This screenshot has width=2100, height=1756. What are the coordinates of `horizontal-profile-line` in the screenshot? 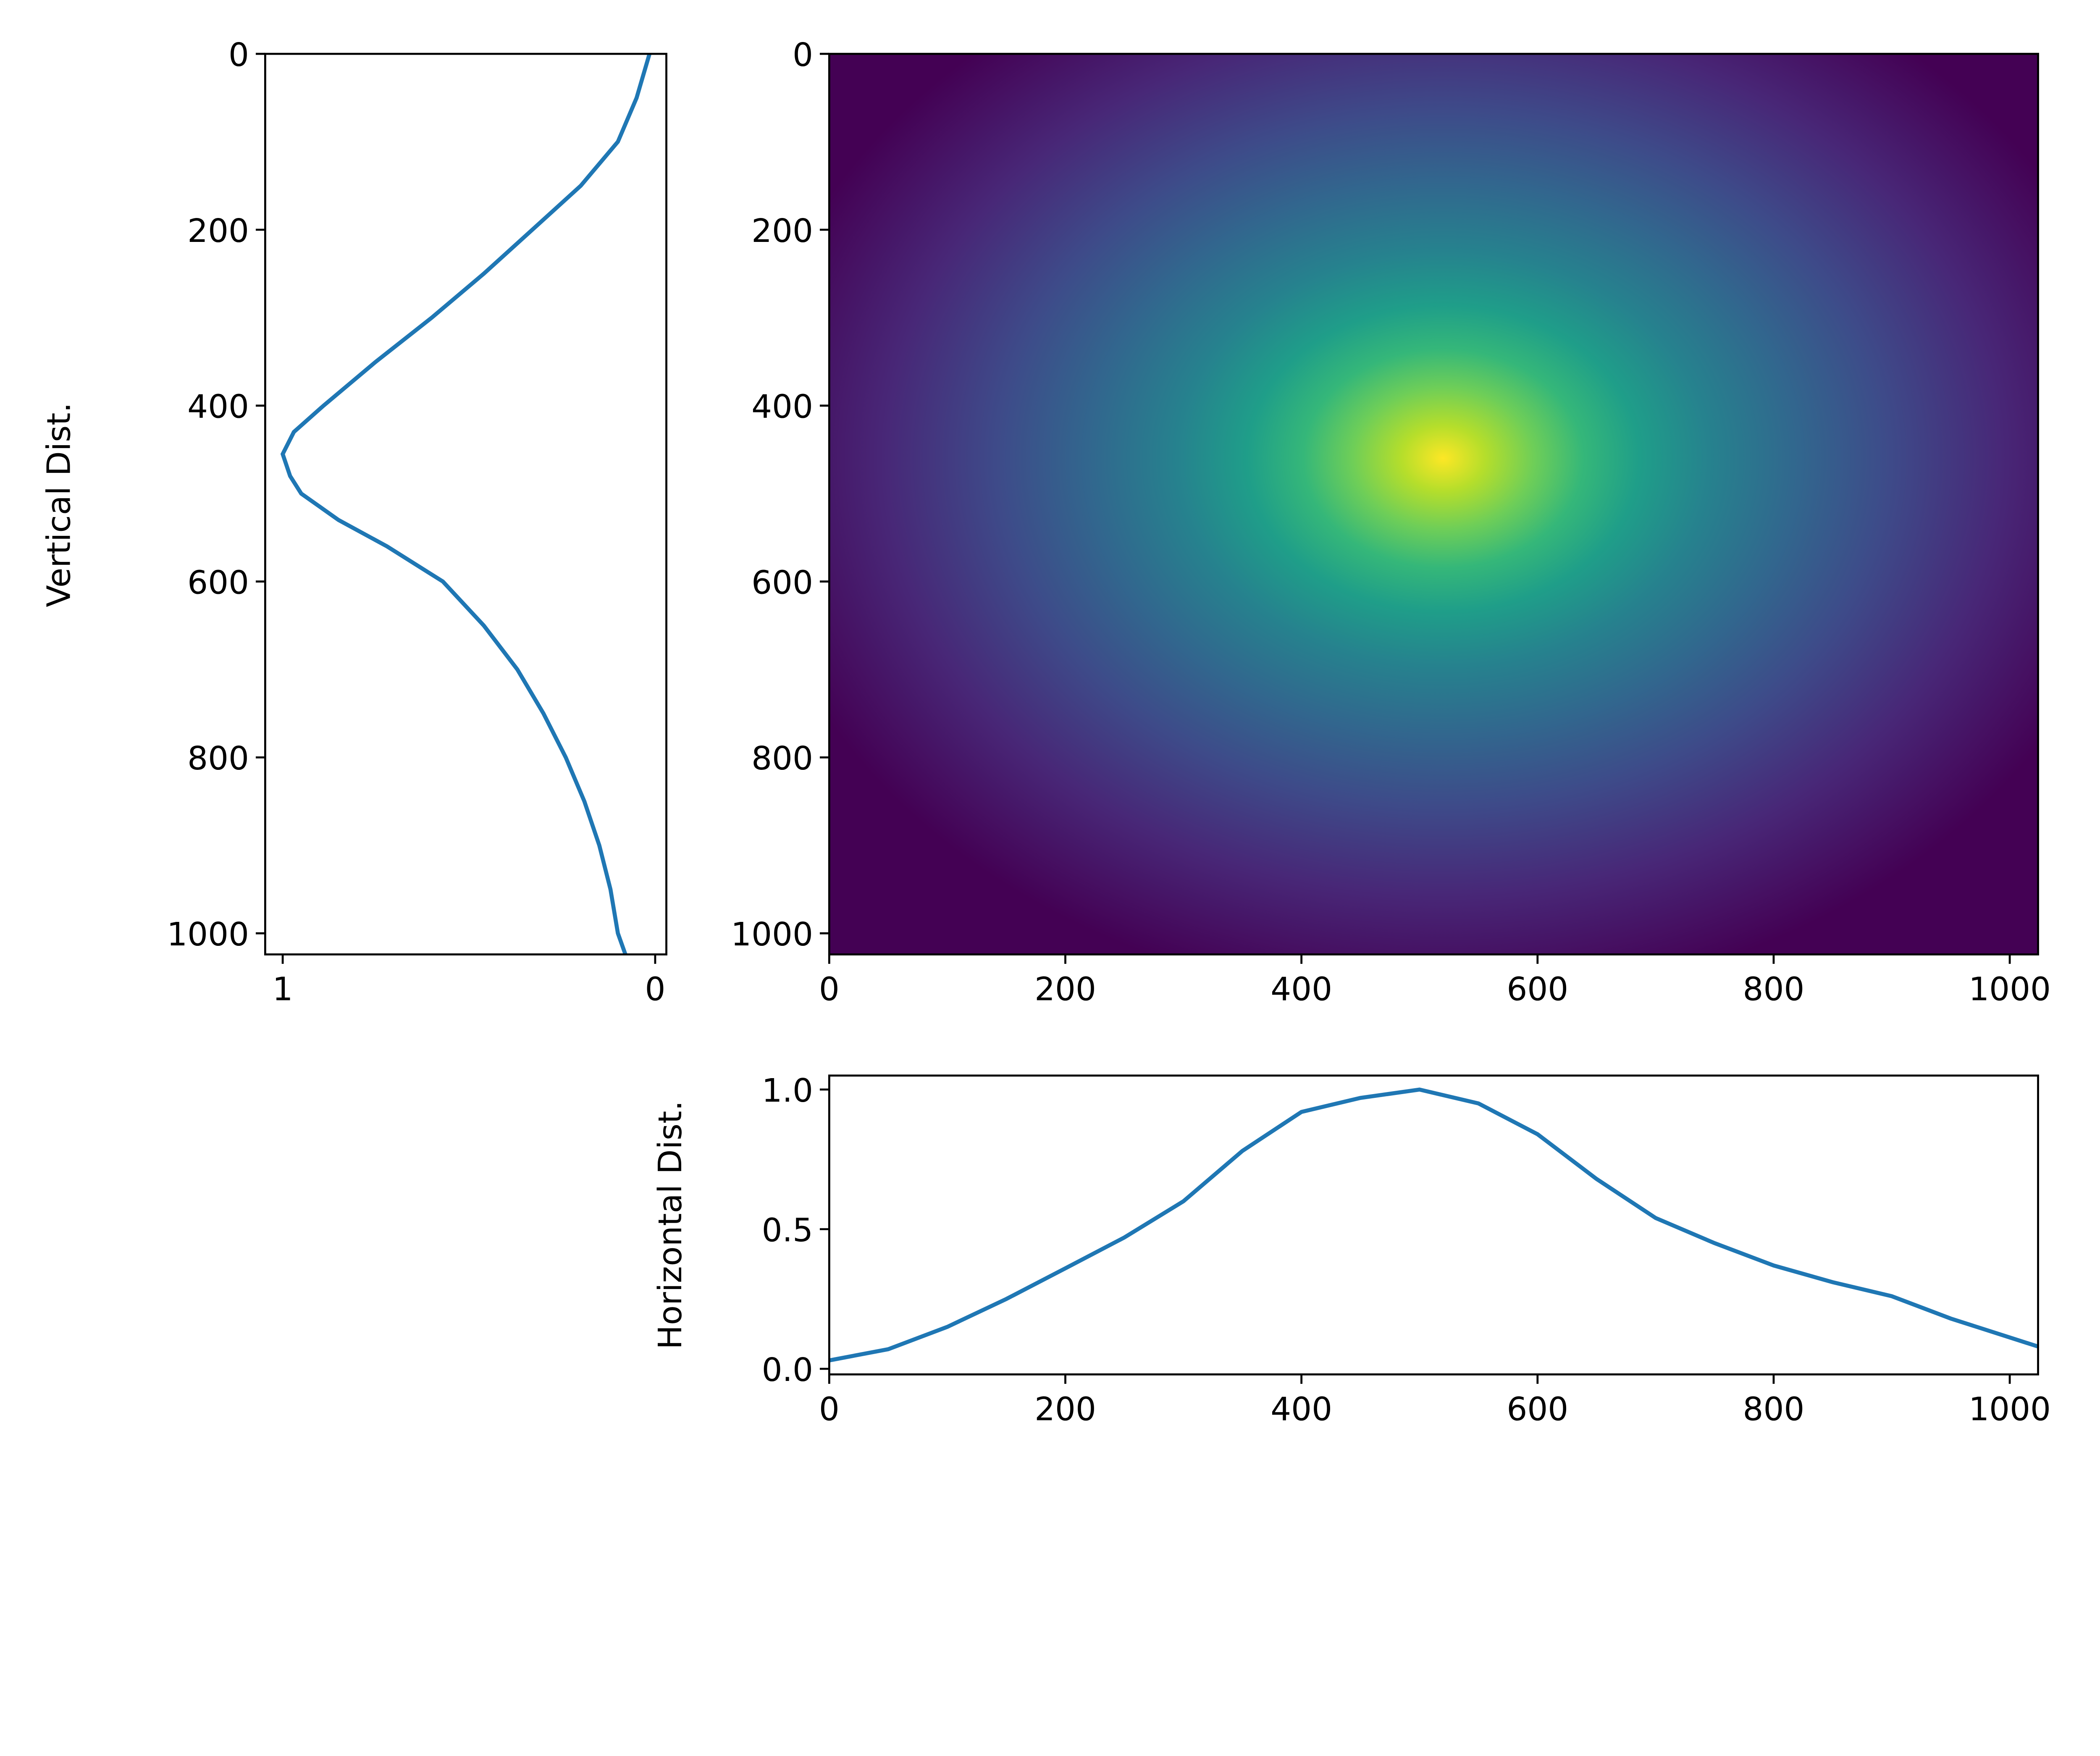 It's located at (1434, 1224).